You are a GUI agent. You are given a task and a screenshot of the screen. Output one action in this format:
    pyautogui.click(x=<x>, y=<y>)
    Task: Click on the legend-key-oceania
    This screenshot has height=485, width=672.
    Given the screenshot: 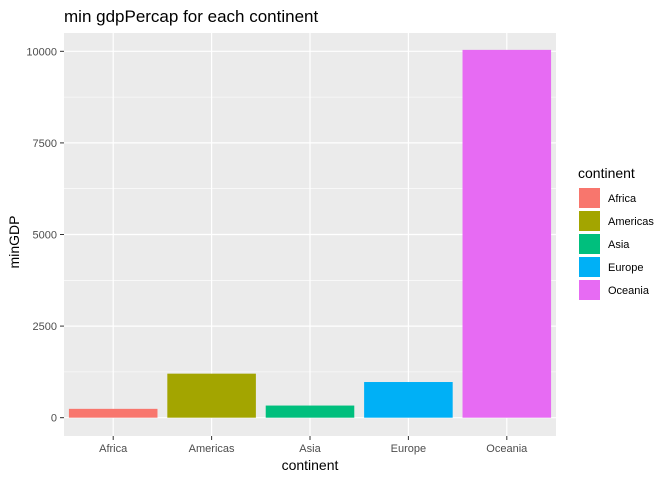 What is the action you would take?
    pyautogui.click(x=589, y=290)
    